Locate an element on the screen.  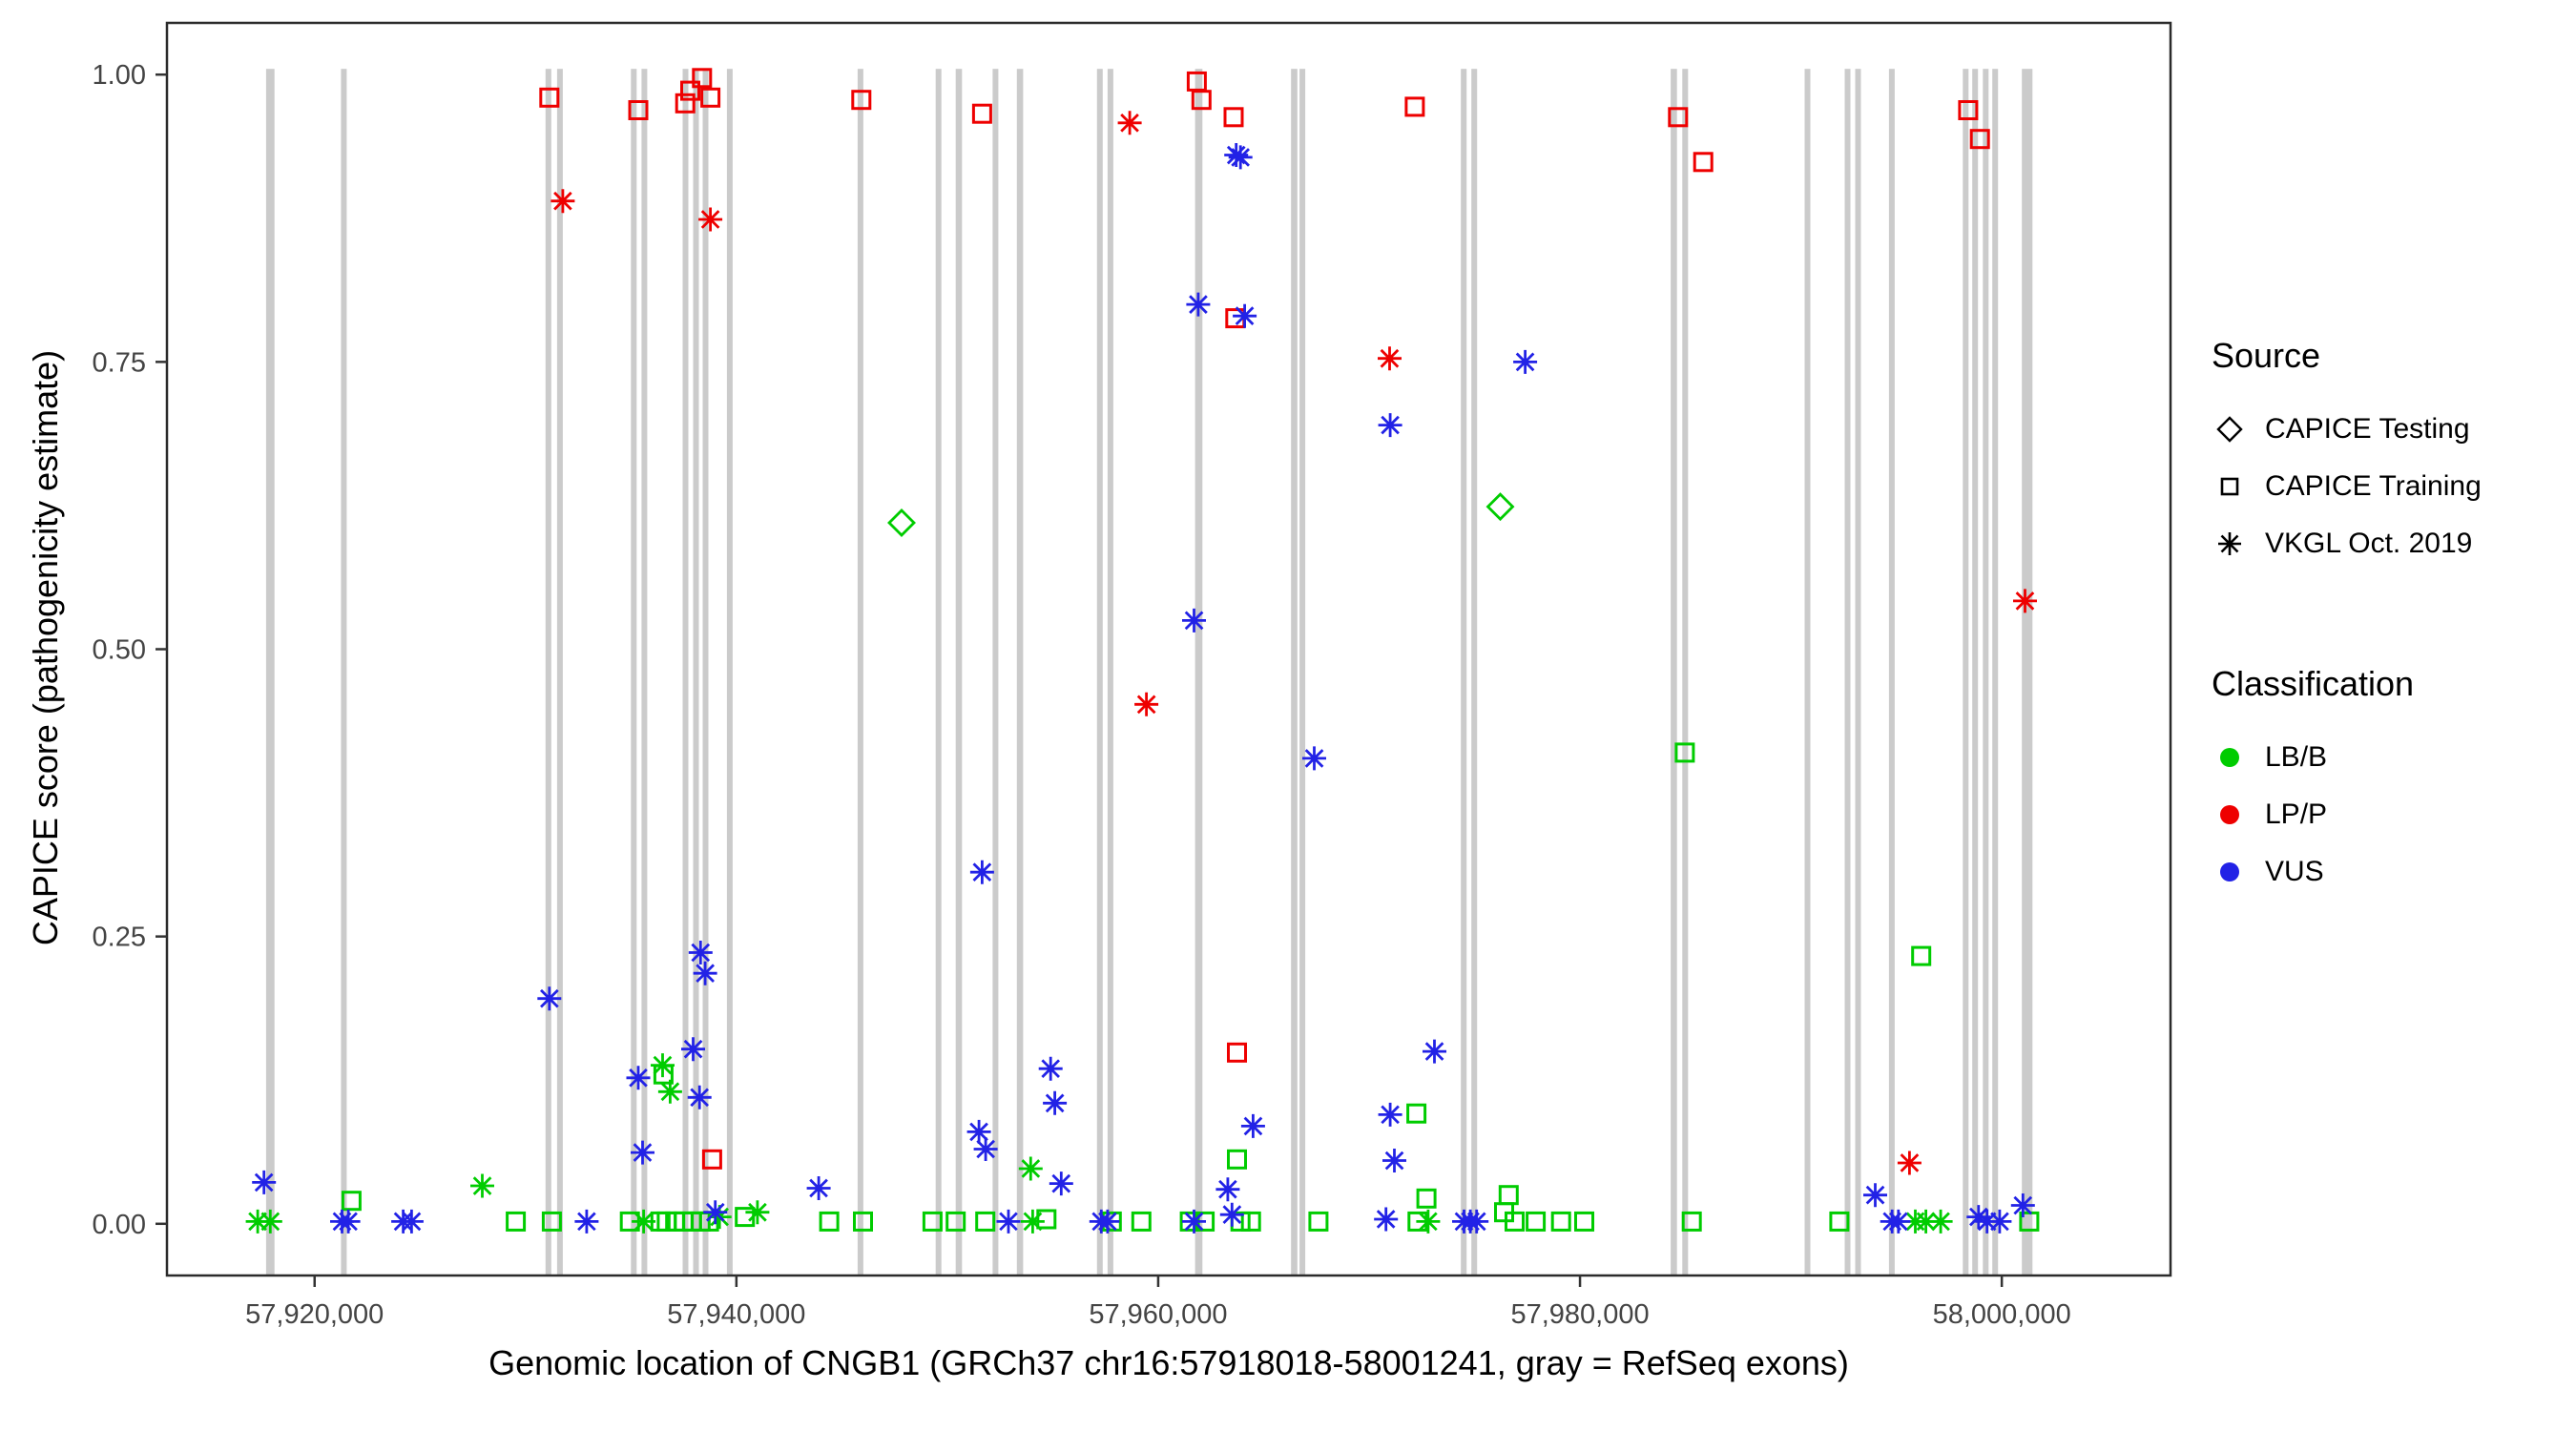
x-tick-label: 57,980,000 is located at coordinates (1579, 1314).